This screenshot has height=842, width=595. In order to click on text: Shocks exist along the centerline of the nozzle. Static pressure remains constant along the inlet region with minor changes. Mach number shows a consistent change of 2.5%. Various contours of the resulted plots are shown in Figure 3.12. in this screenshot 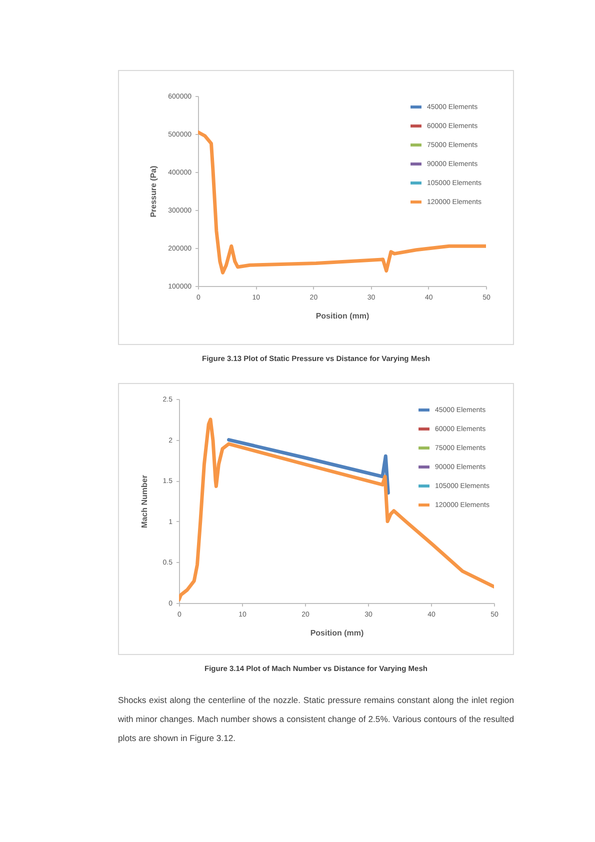, I will do `click(316, 719)`.